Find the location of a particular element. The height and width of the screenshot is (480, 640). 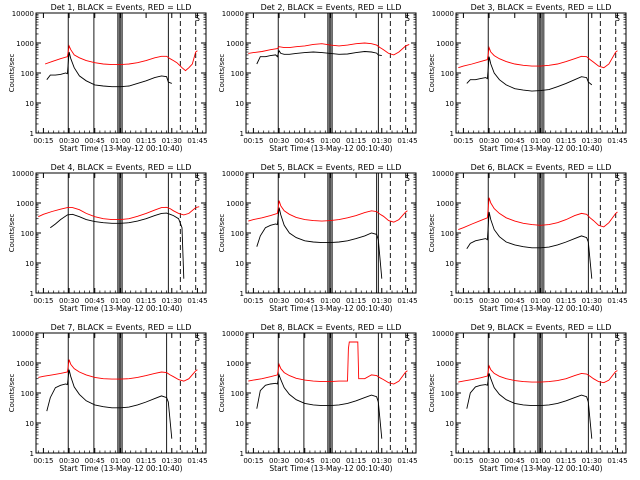

panel-title: Det 7, BLACK = Events, RED = LLD is located at coordinates (121, 327).